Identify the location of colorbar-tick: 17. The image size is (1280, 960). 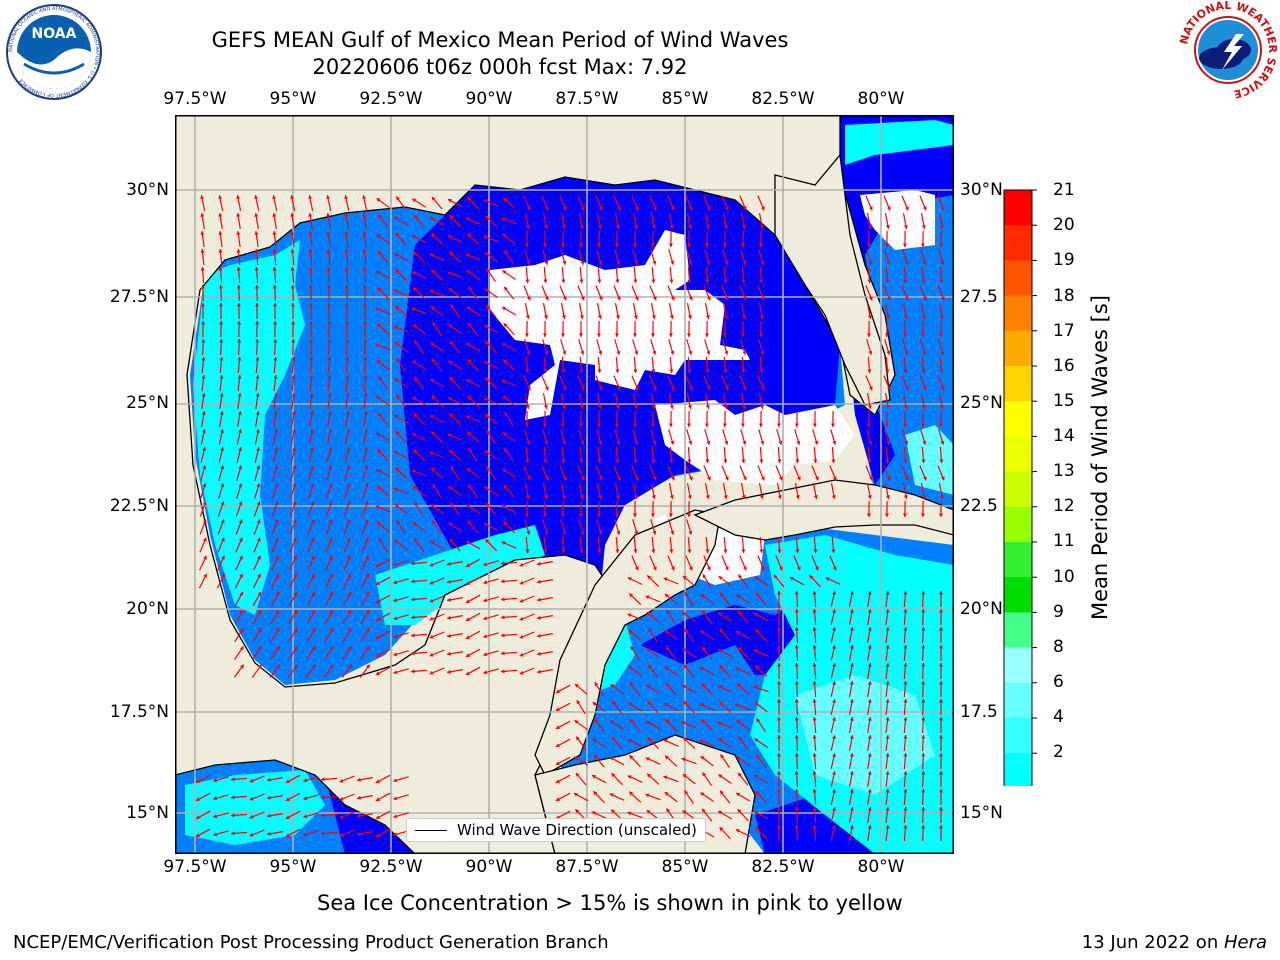
(1064, 331).